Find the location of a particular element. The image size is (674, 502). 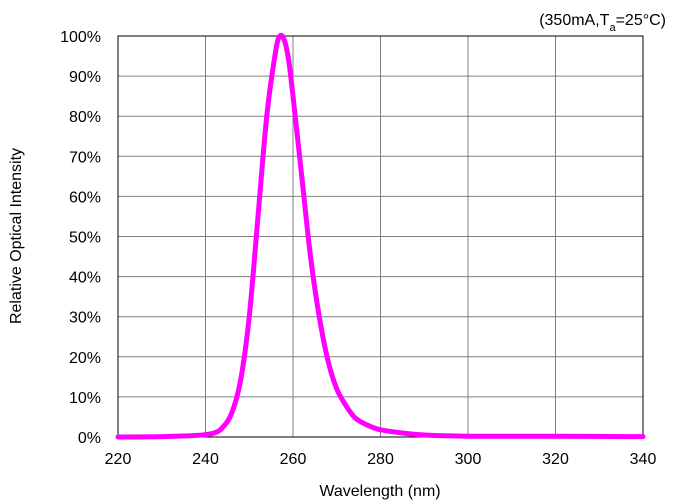

y-tick-label: 80% is located at coordinates (85, 117).